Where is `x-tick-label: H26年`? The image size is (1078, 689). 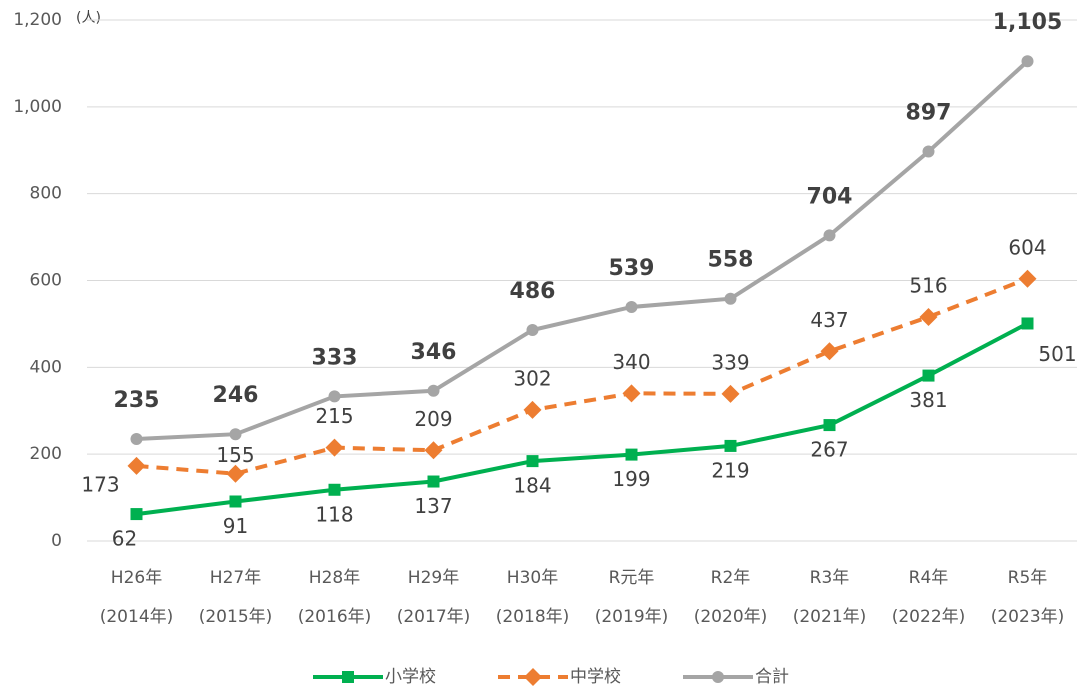 x-tick-label: H26年 is located at coordinates (136, 578).